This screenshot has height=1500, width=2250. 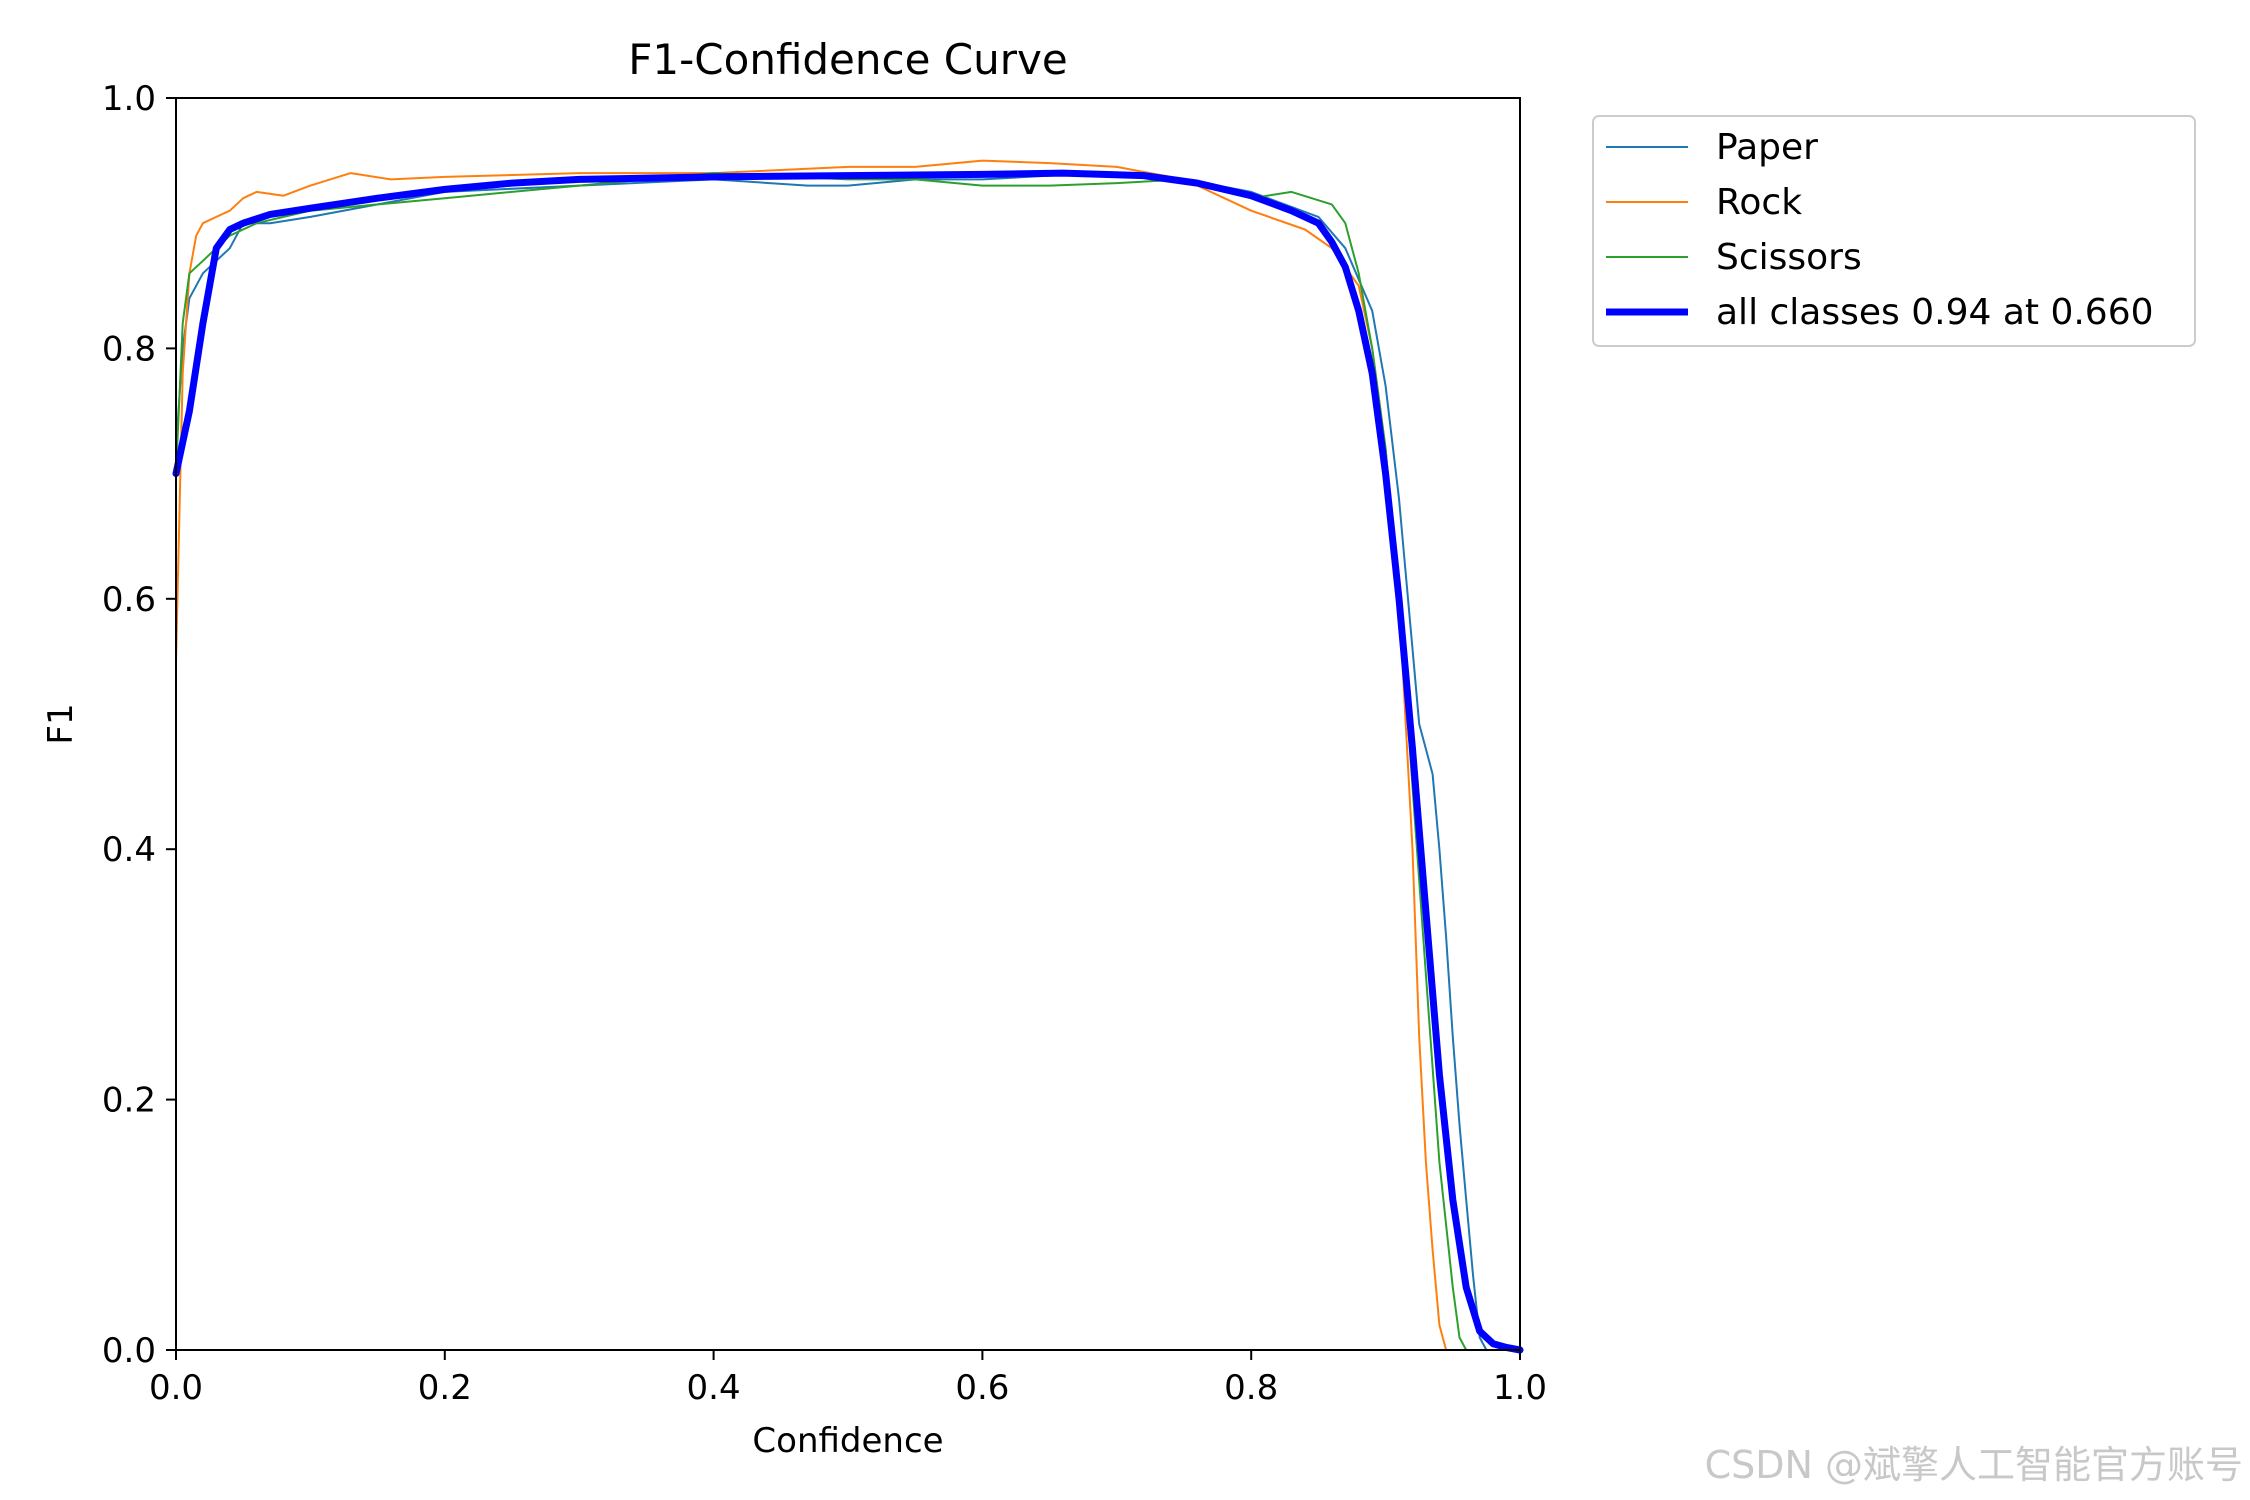 What do you see at coordinates (1520, 1388) in the screenshot?
I see `x-tick-label: 1.0` at bounding box center [1520, 1388].